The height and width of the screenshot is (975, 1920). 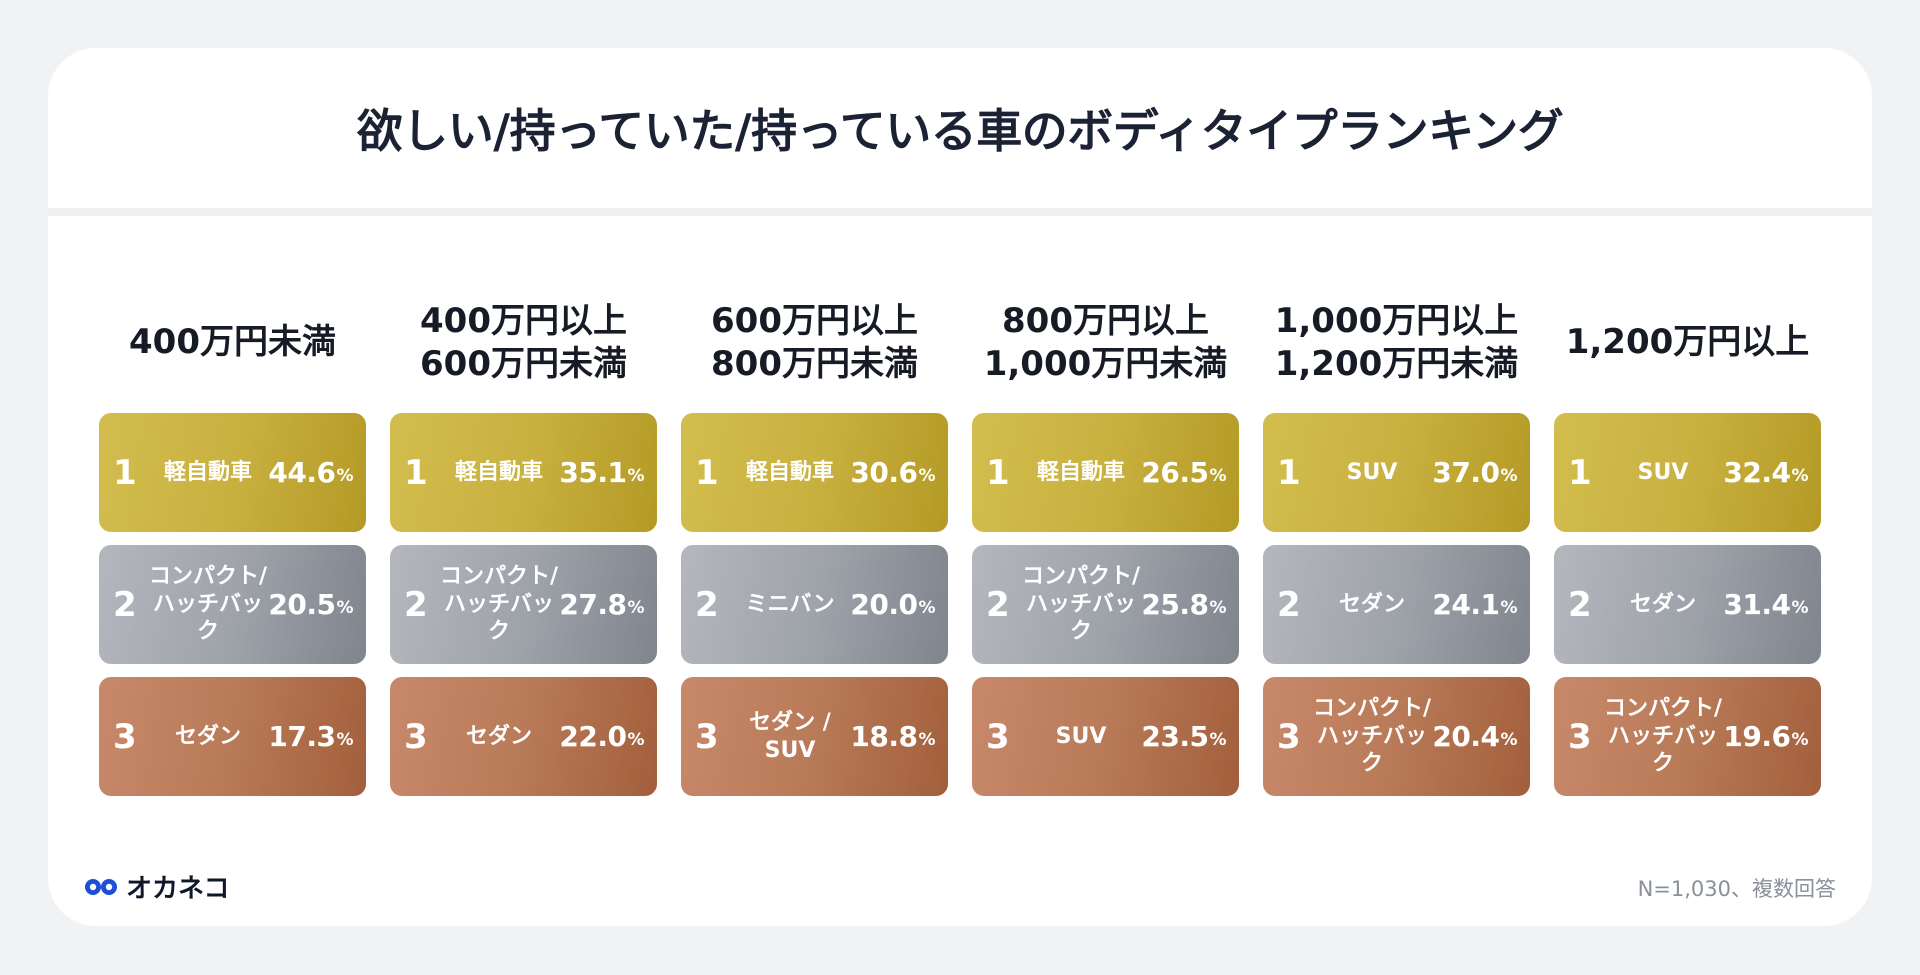 I want to click on percentage-value: 31.4%, so click(x=1765, y=604).